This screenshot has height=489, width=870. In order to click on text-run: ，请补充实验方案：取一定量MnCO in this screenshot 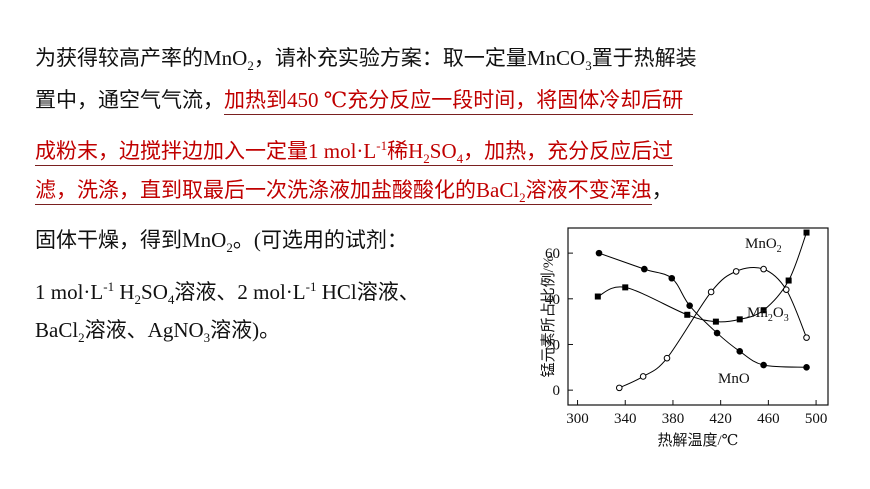, I will do `click(419, 58)`.